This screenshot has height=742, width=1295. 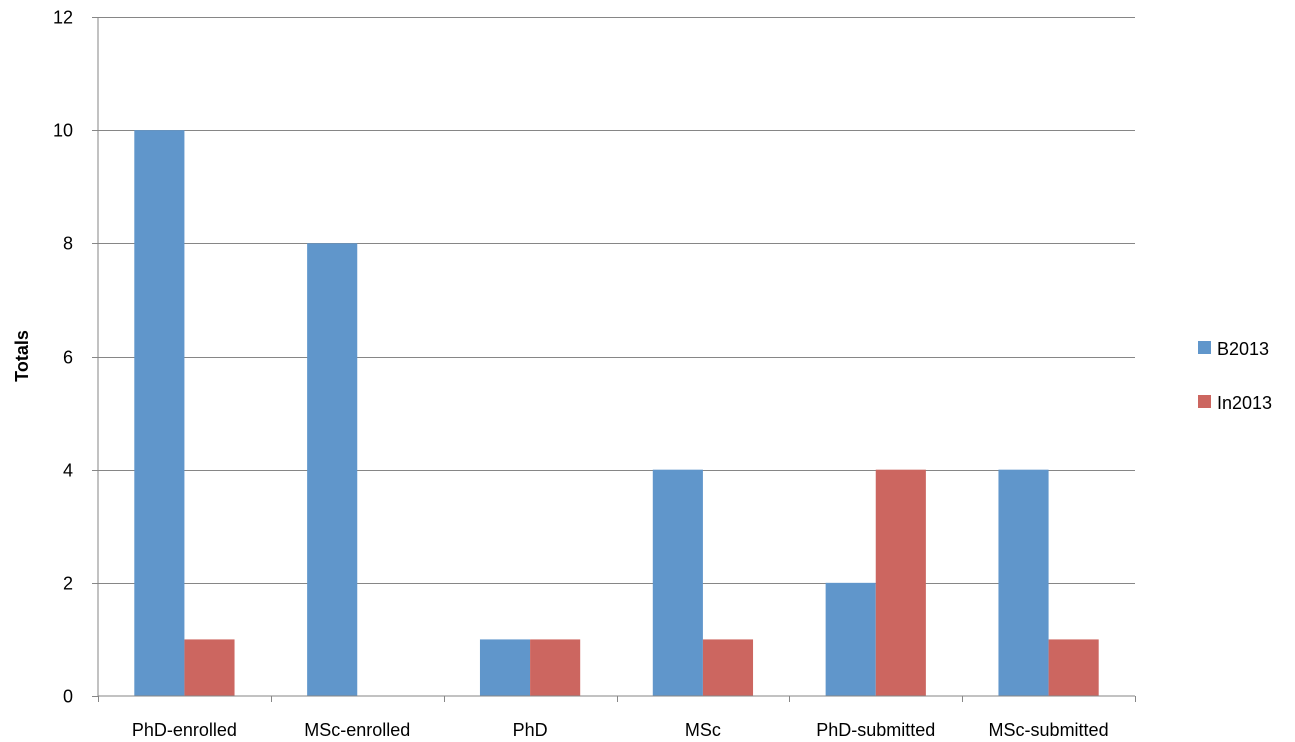 I want to click on bar-B2013-MSc-submitted, so click(x=1023, y=582).